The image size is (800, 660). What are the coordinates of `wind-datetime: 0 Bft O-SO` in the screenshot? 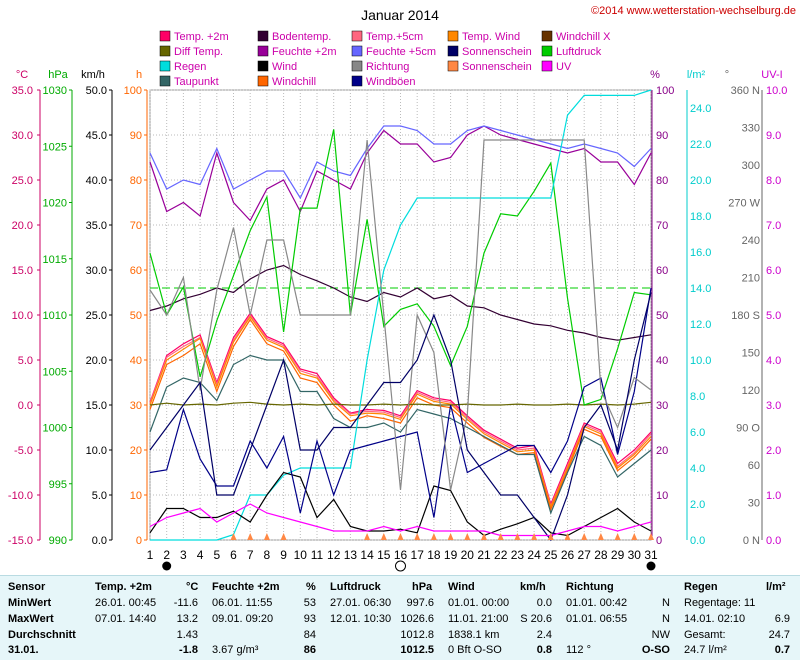 It's located at (475, 650).